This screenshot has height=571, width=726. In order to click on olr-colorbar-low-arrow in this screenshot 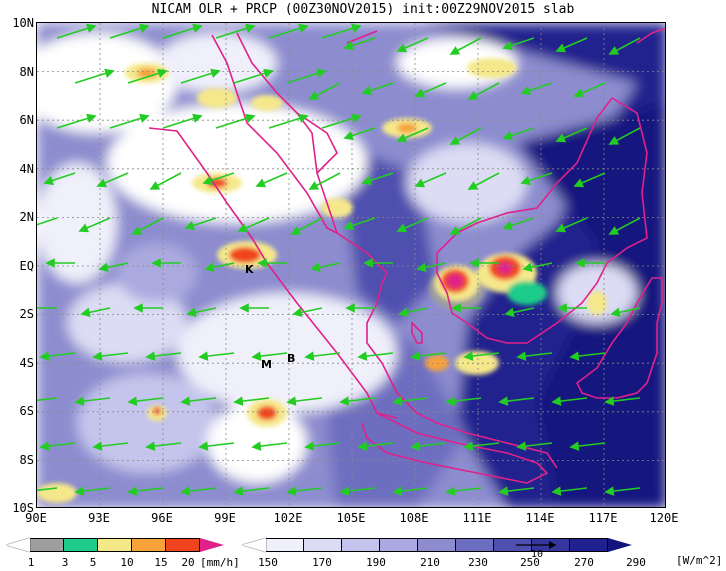, I will do `click(254, 545)`.